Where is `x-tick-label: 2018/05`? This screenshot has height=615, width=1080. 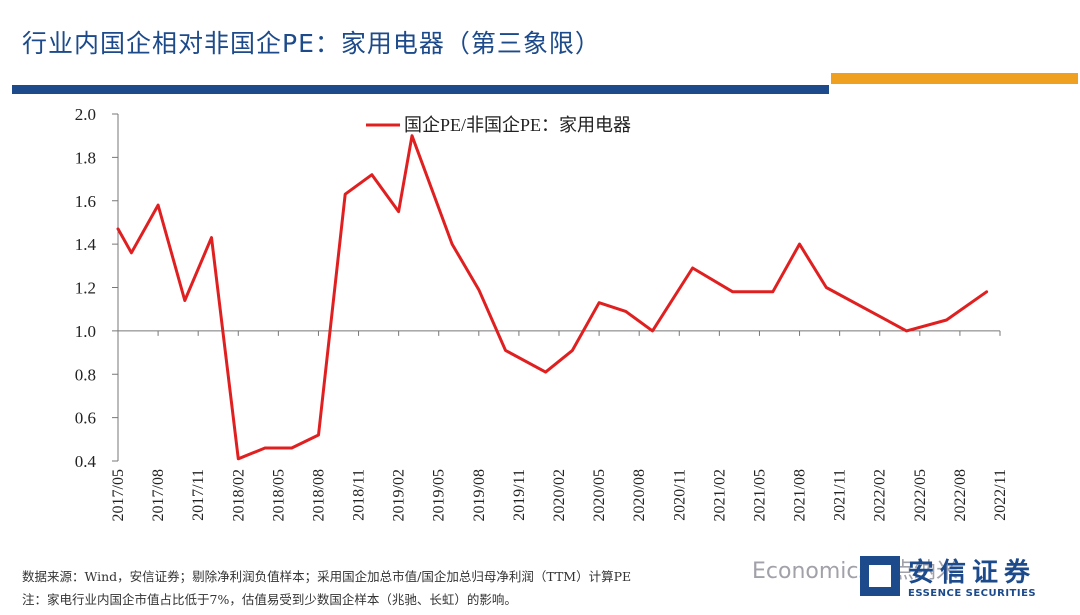 x-tick-label: 2018/05 is located at coordinates (278, 495).